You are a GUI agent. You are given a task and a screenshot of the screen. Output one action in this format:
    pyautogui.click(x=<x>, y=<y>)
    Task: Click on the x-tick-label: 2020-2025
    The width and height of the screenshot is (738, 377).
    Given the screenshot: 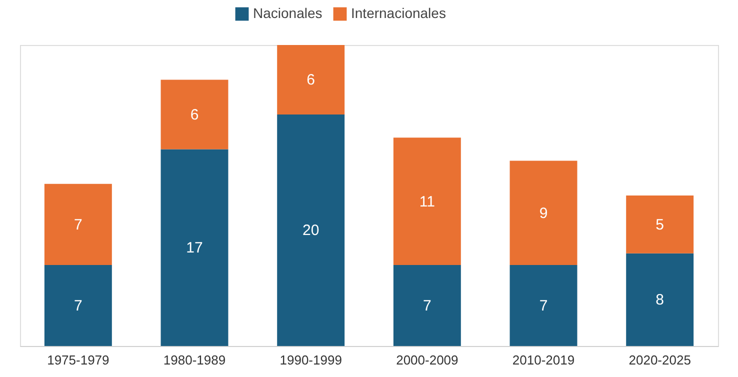 What is the action you would take?
    pyautogui.click(x=659, y=360)
    